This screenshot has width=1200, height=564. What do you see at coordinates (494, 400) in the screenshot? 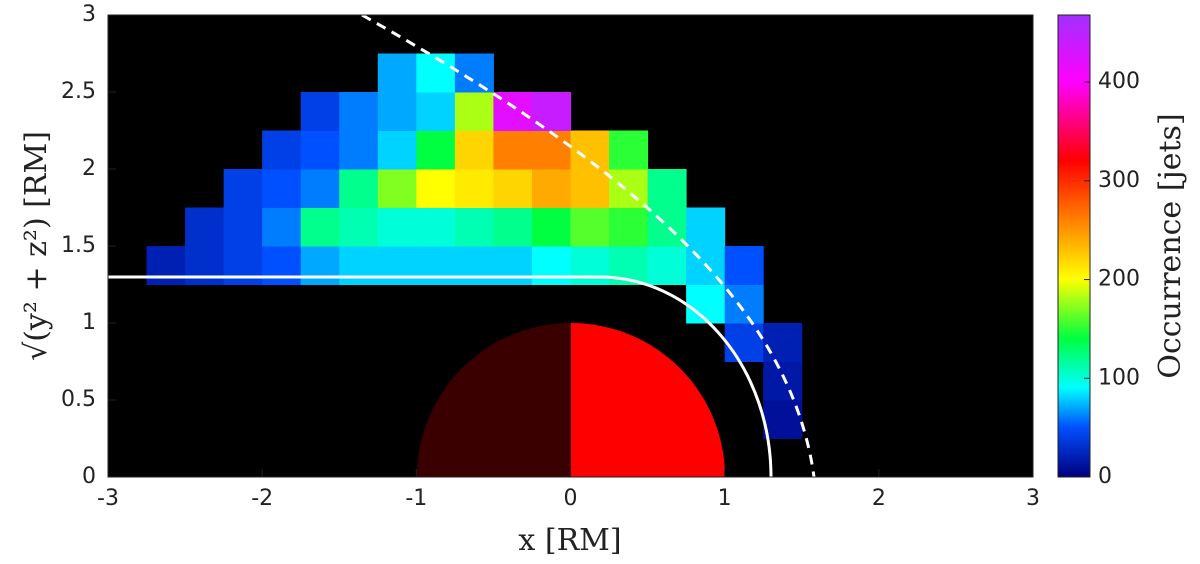
I see `planet-night` at bounding box center [494, 400].